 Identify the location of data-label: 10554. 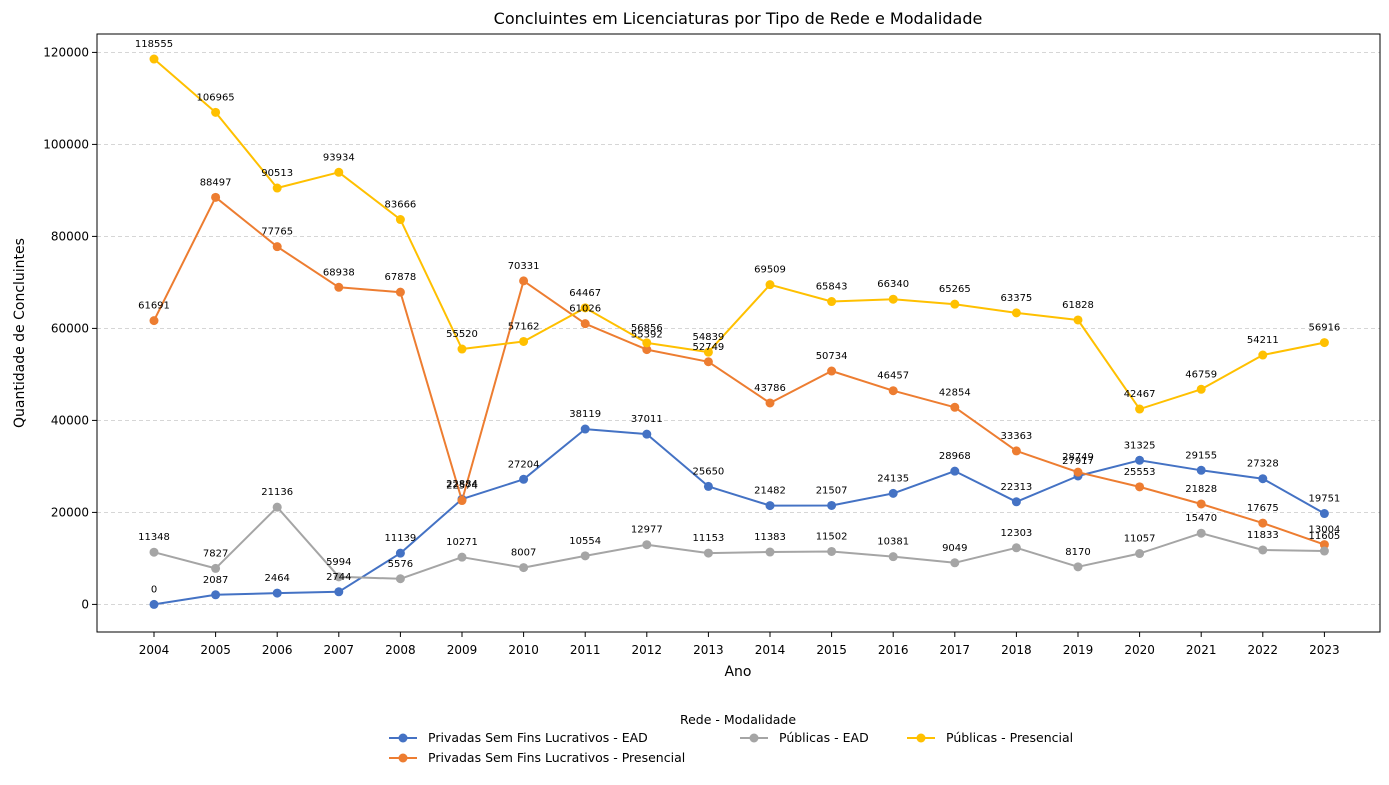
(585, 541).